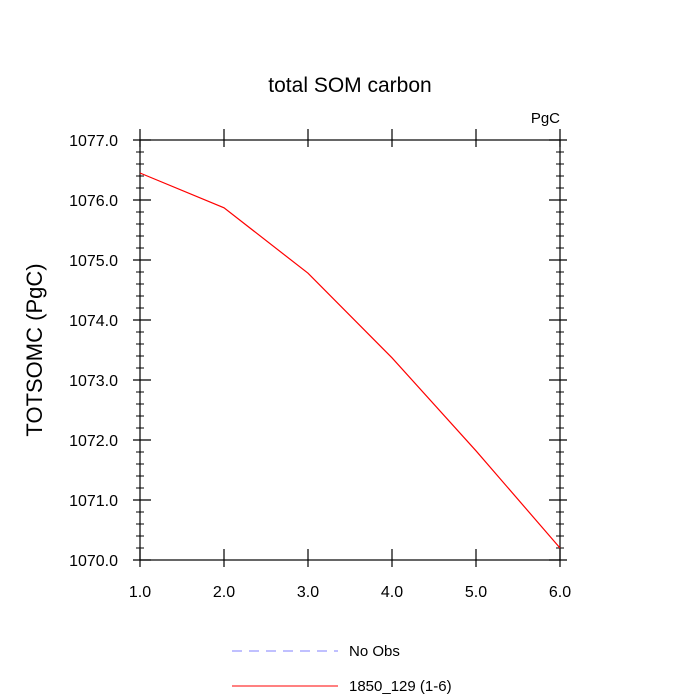 This screenshot has width=700, height=700. I want to click on units-label: PgC, so click(545, 118).